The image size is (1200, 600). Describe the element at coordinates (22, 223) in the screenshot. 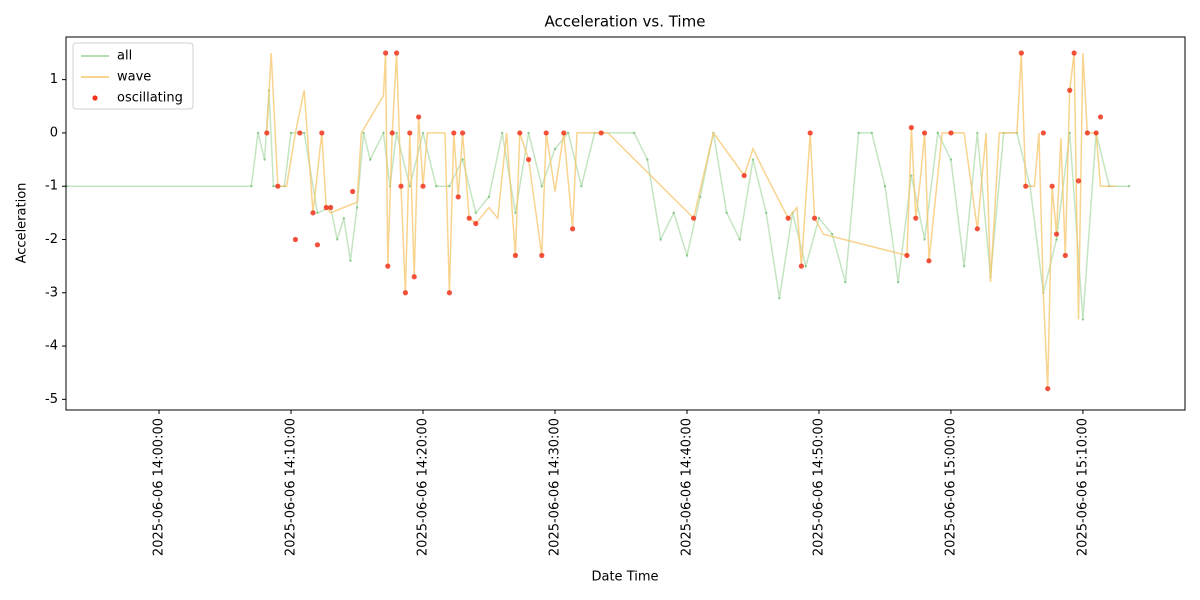

I see `y-axis-label: Acceleration` at that location.